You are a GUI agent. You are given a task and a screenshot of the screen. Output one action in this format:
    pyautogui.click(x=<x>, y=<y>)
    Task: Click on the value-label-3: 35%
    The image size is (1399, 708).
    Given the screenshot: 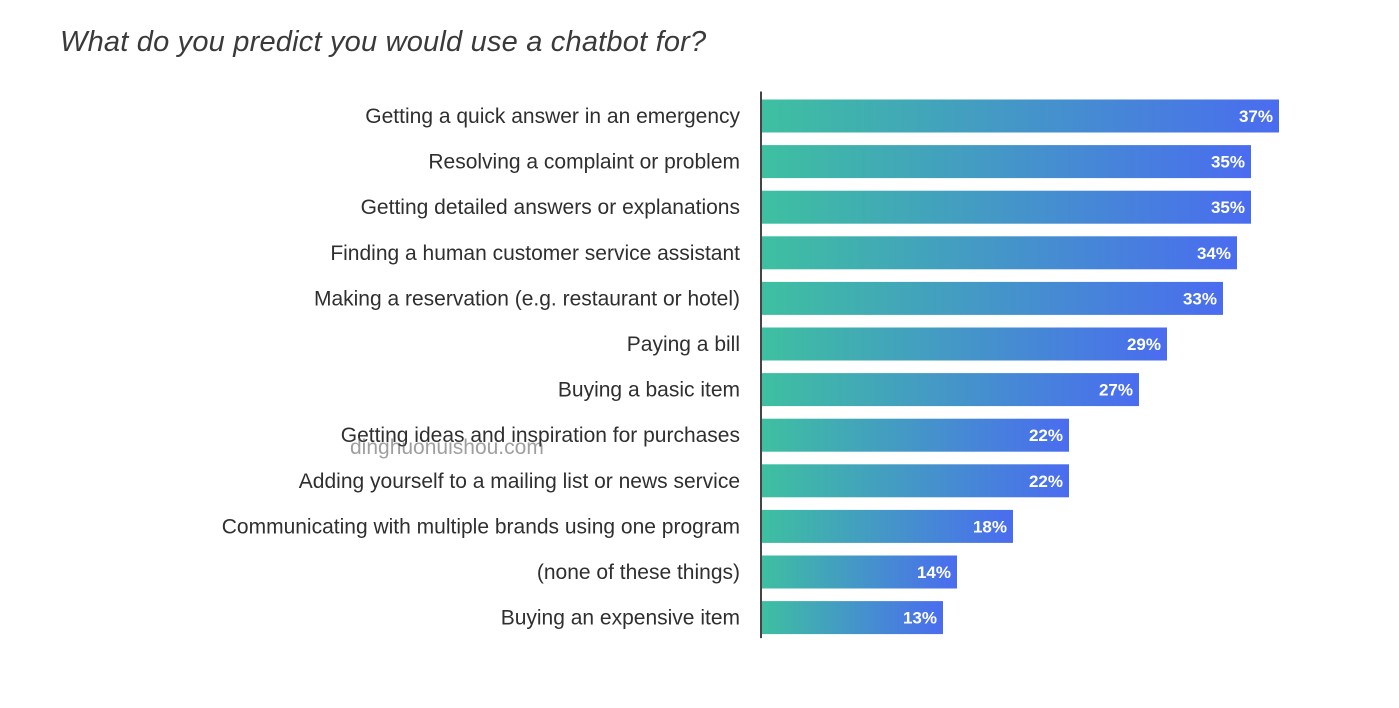 What is the action you would take?
    pyautogui.click(x=1228, y=207)
    